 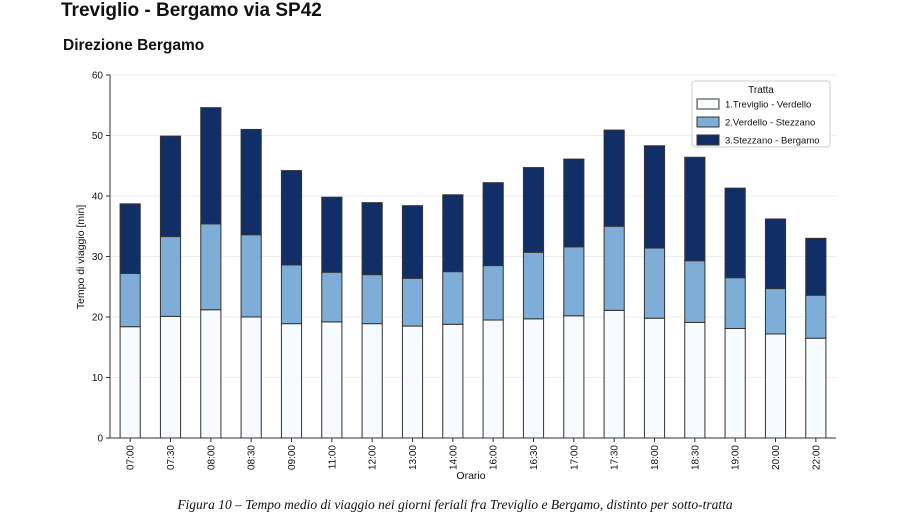 I want to click on y-tick-label: 0, so click(x=100, y=439).